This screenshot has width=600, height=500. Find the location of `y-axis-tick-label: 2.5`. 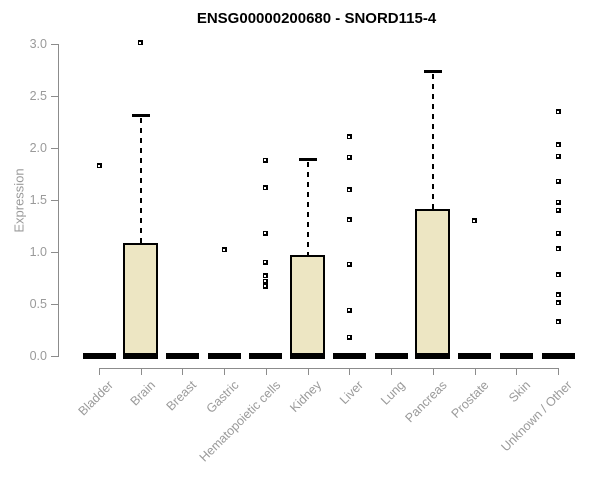

y-axis-tick-label: 2.5 is located at coordinates (38, 96).